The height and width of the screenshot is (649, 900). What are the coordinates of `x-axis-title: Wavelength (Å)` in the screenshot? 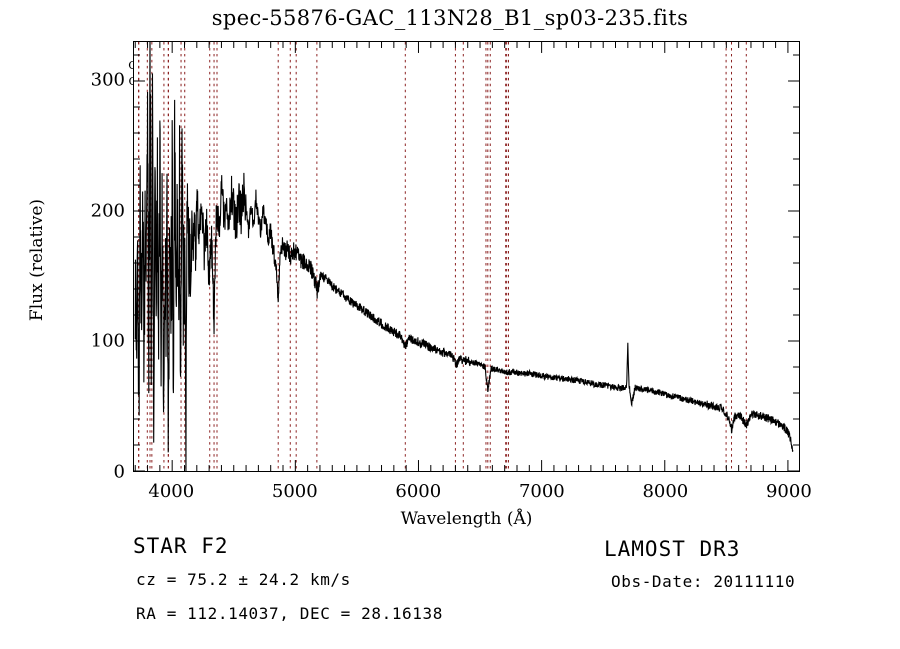 It's located at (466, 519).